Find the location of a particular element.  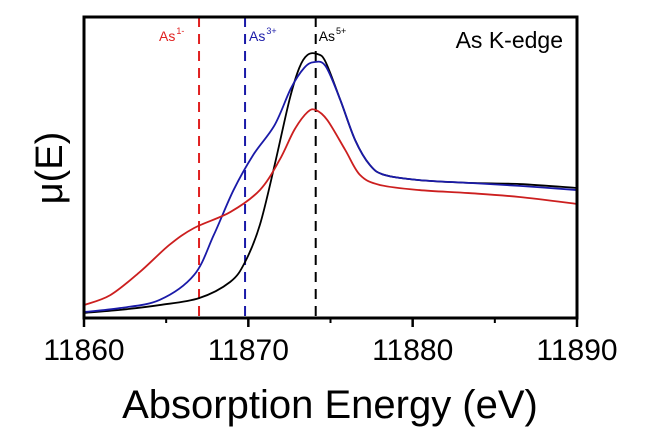

y-axis-title: μ(E) is located at coordinates (50, 168).